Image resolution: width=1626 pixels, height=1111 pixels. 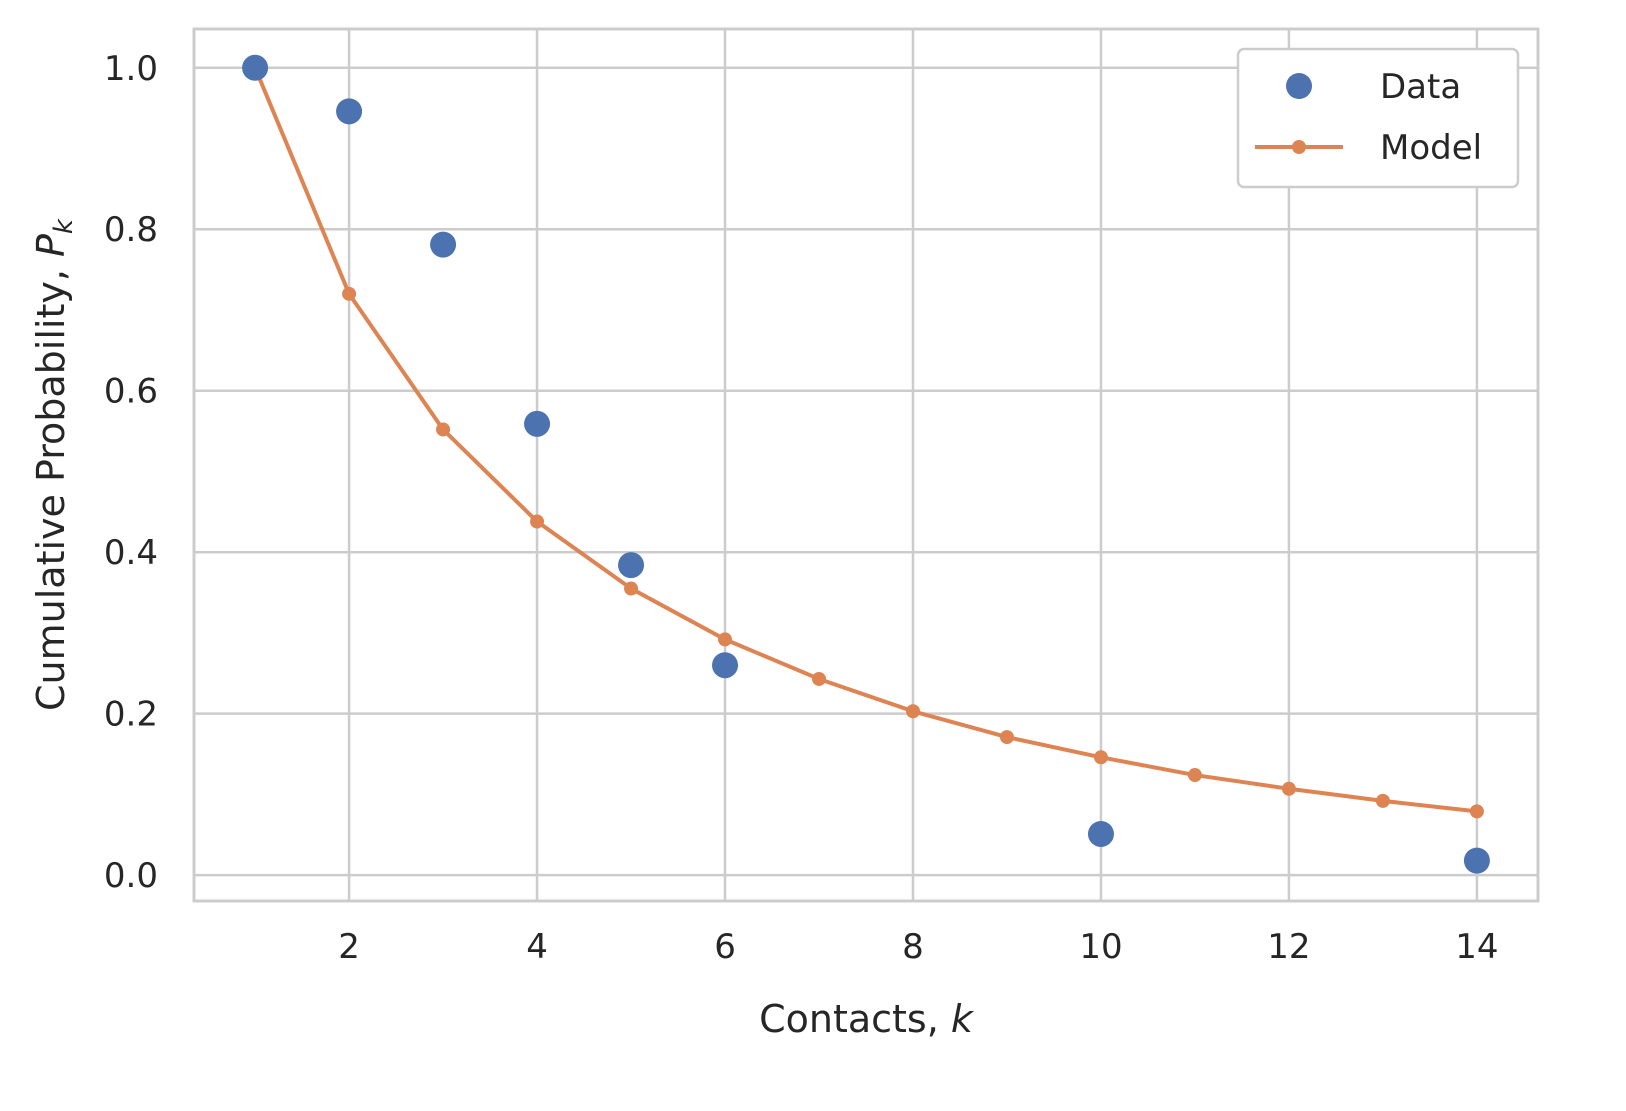 What do you see at coordinates (131, 876) in the screenshot?
I see `y-tick-label: 0.0` at bounding box center [131, 876].